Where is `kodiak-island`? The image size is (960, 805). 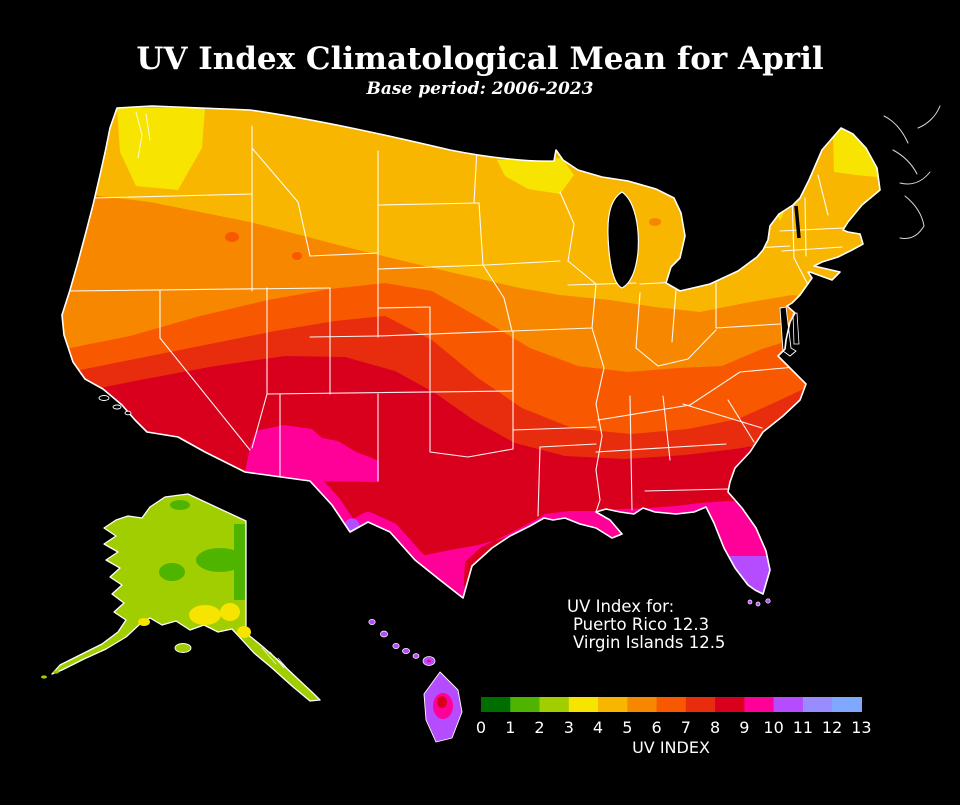
kodiak-island is located at coordinates (183, 648).